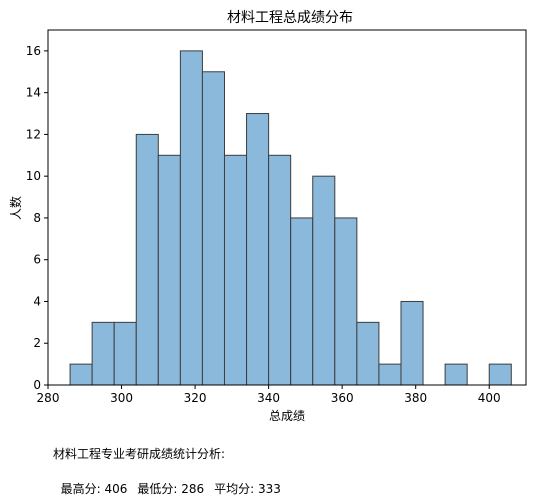 This screenshot has width=536, height=497. What do you see at coordinates (33, 93) in the screenshot?
I see `y-tick-label: 14` at bounding box center [33, 93].